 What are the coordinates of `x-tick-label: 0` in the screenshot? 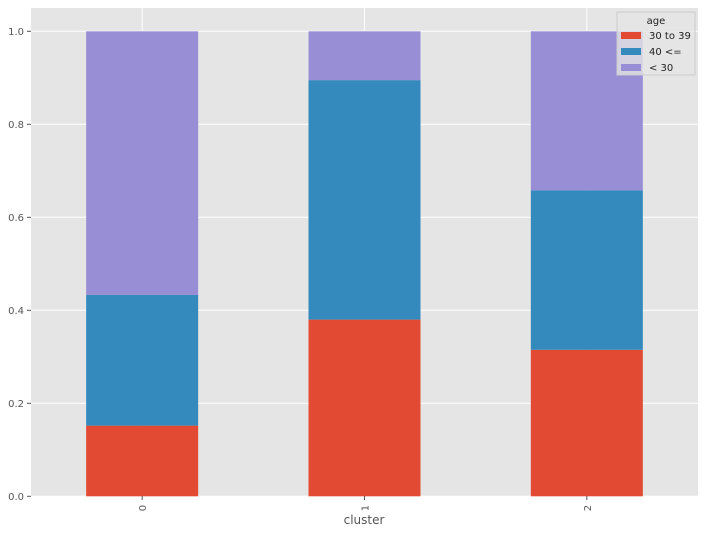 It's located at (143, 508).